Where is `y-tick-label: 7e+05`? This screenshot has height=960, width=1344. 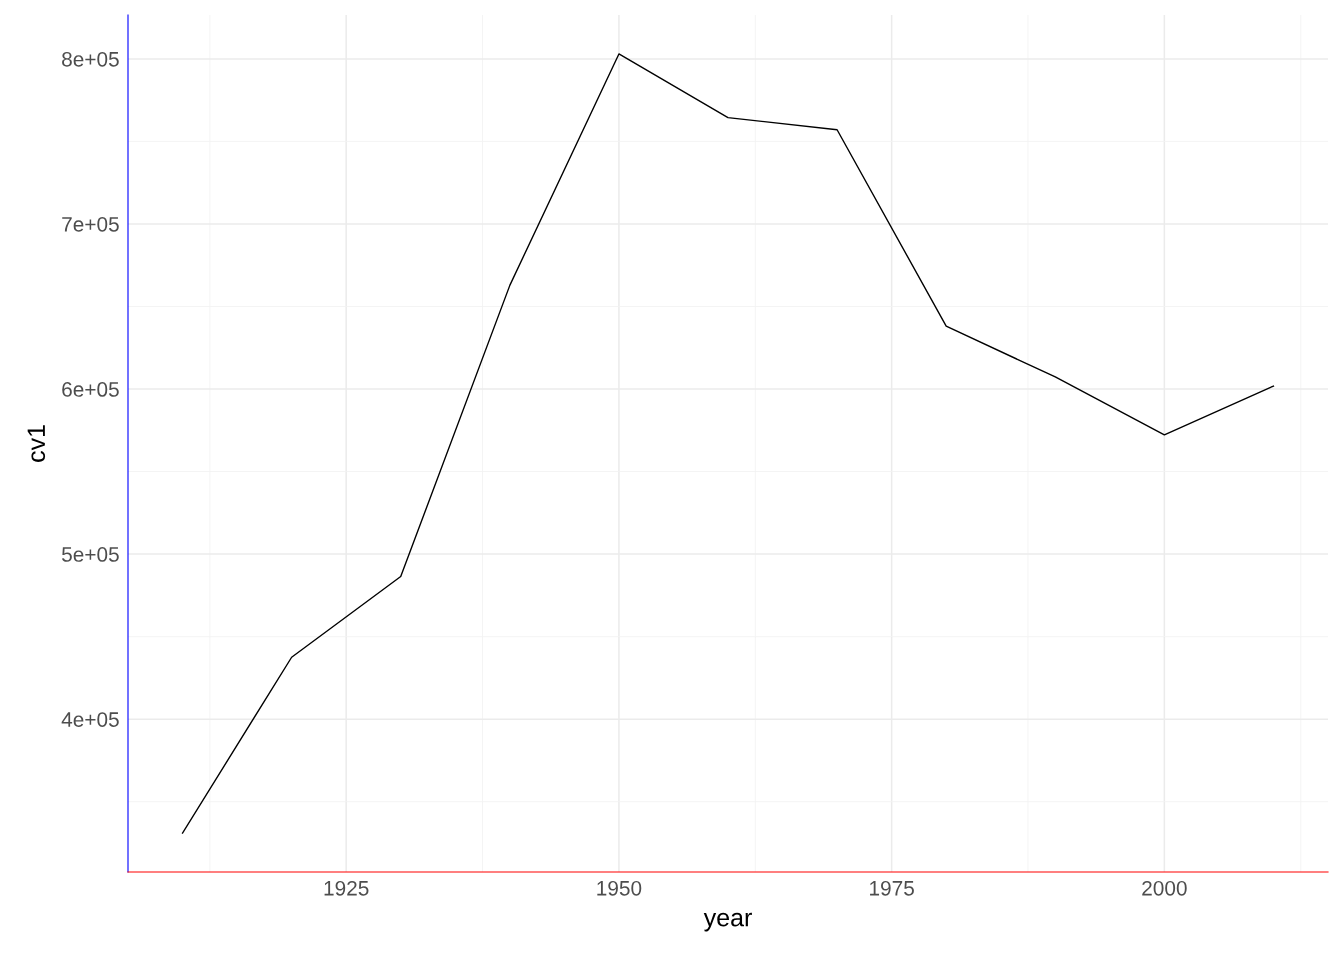 y-tick-label: 7e+05 is located at coordinates (90, 224).